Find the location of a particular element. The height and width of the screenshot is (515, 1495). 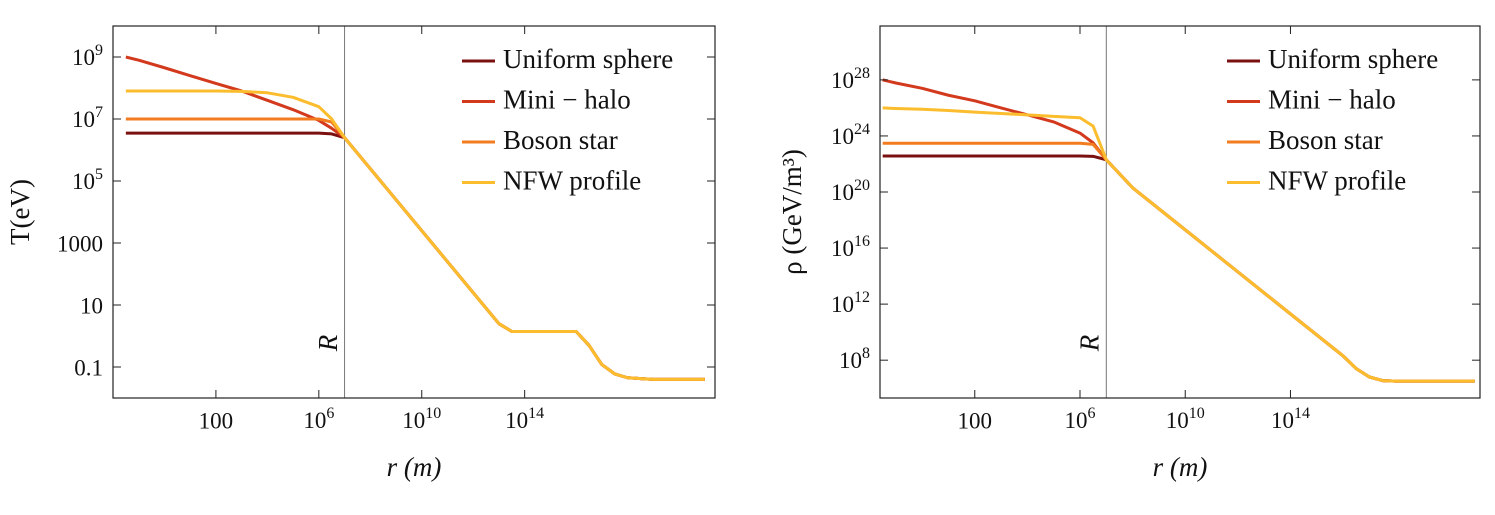

y-tick-label: 10¹² is located at coordinates (850, 303).